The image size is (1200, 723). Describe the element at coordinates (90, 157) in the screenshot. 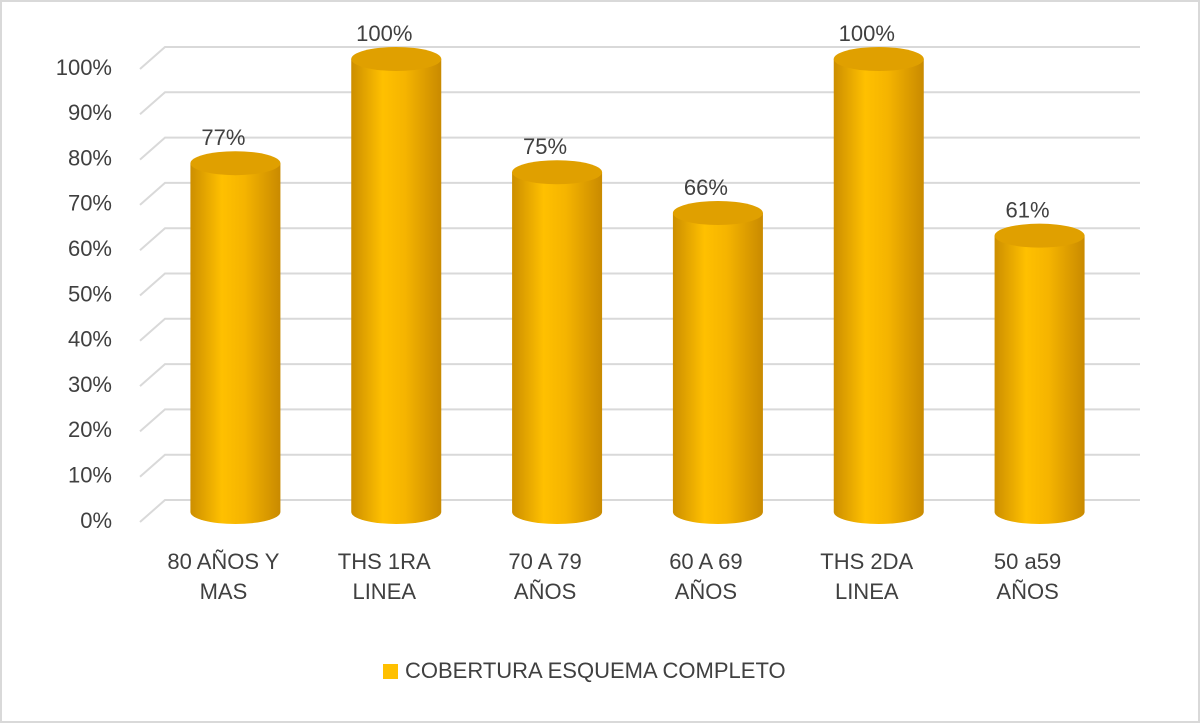

I see `y-tick-label: 80%` at that location.